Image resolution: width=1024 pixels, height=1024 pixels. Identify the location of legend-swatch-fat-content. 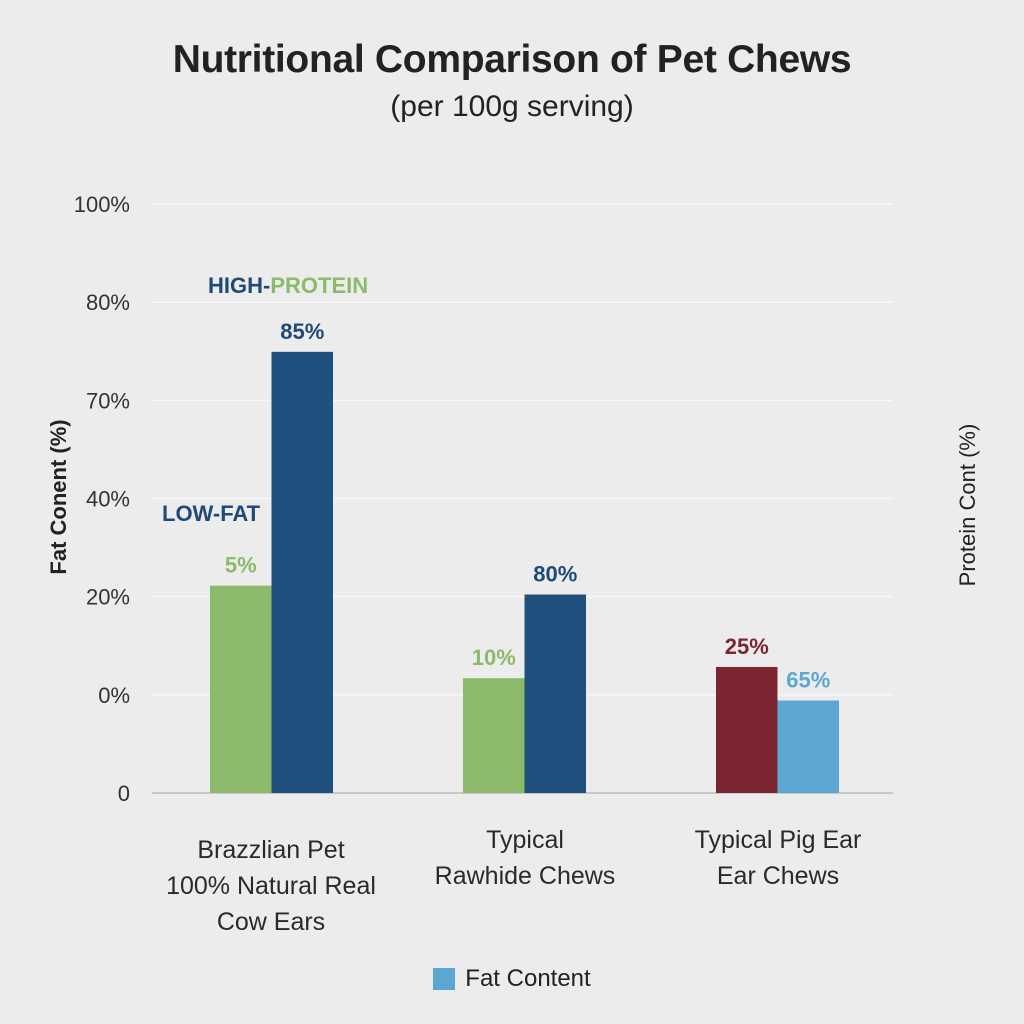
(444, 979).